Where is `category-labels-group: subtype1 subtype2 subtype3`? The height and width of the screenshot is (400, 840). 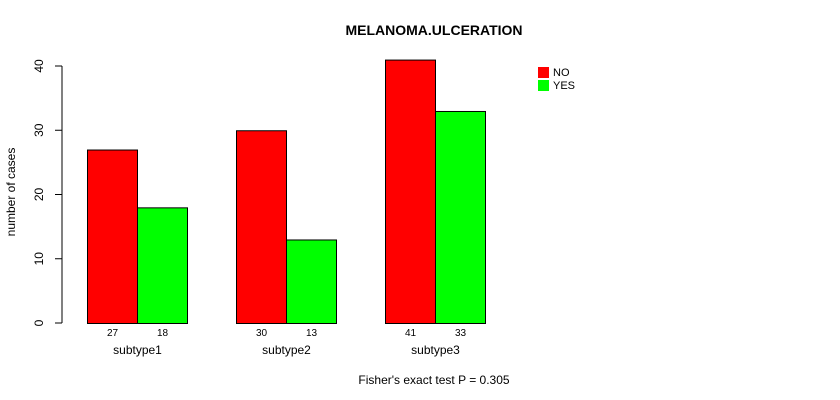
category-labels-group: subtype1 subtype2 subtype3 is located at coordinates (286, 350).